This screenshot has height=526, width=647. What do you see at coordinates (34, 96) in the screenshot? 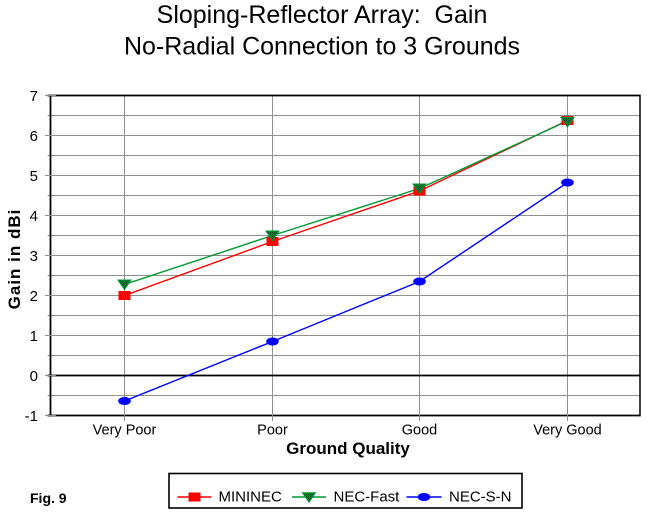
I see `svg-text: 7` at bounding box center [34, 96].